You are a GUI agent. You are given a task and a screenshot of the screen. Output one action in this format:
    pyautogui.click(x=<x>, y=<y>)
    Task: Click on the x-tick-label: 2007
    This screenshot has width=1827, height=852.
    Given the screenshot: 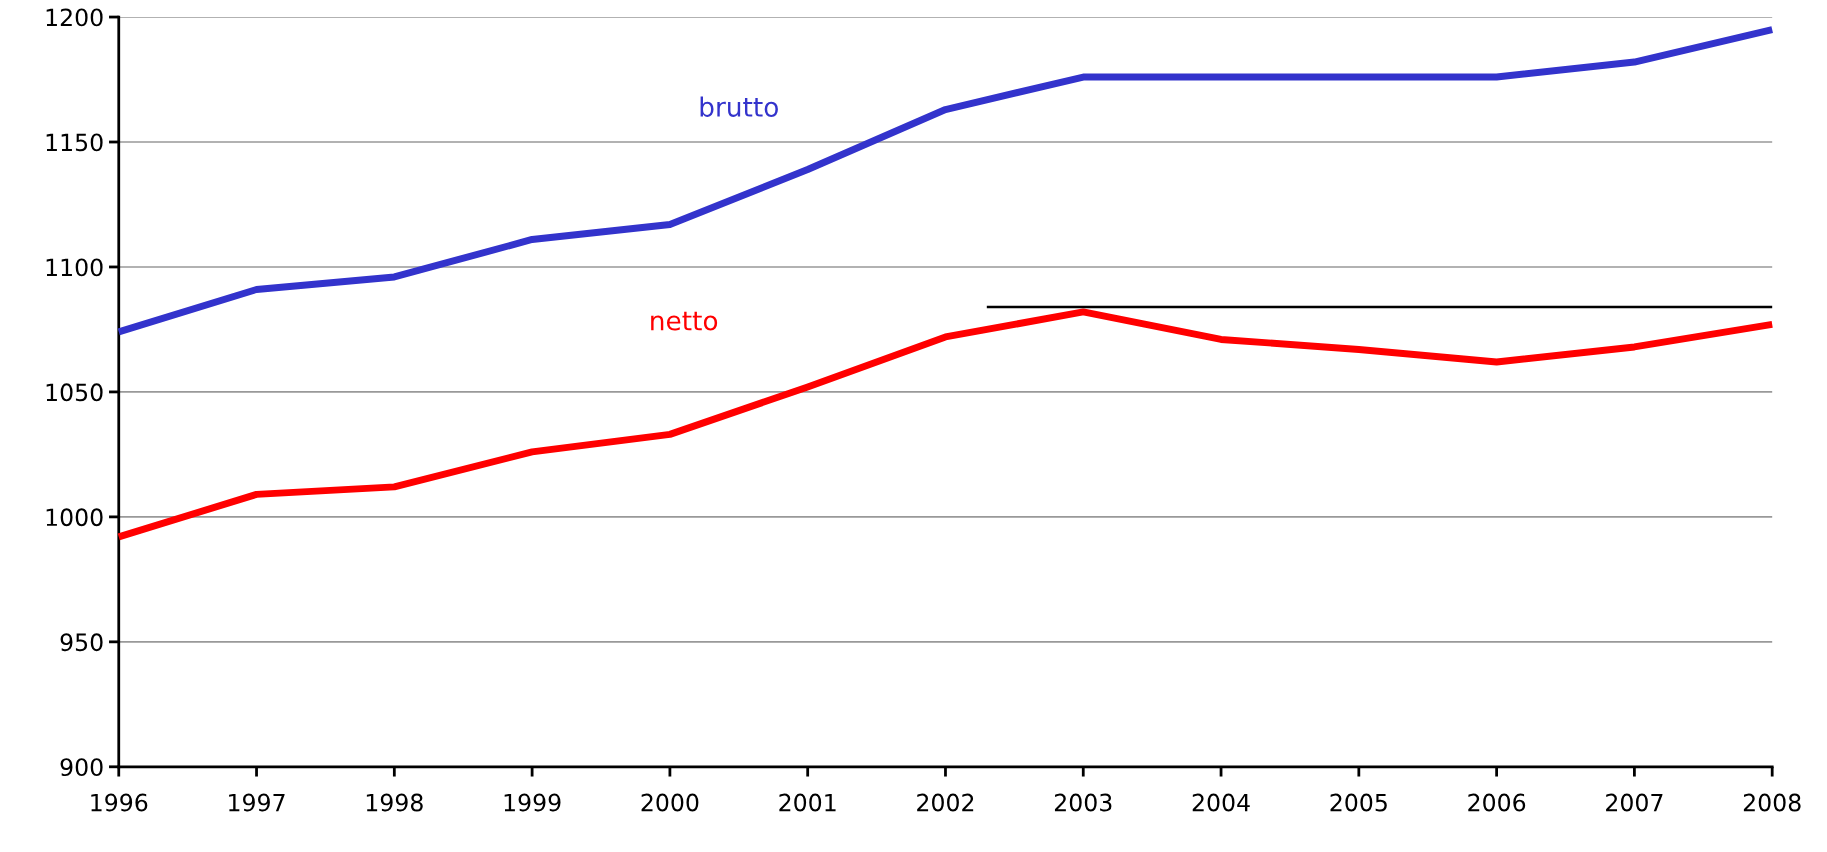 What is the action you would take?
    pyautogui.click(x=1634, y=802)
    